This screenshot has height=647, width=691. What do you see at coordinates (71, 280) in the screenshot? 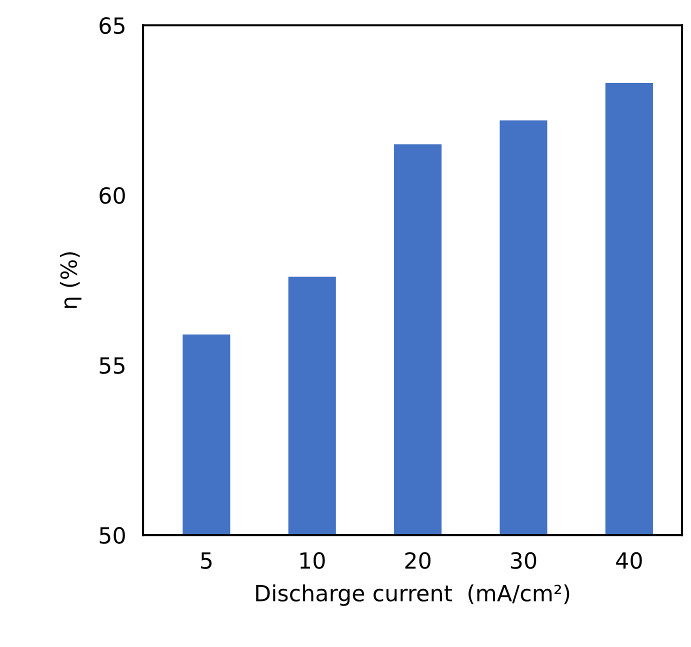
I see `y-axis-title: η (%)` at bounding box center [71, 280].